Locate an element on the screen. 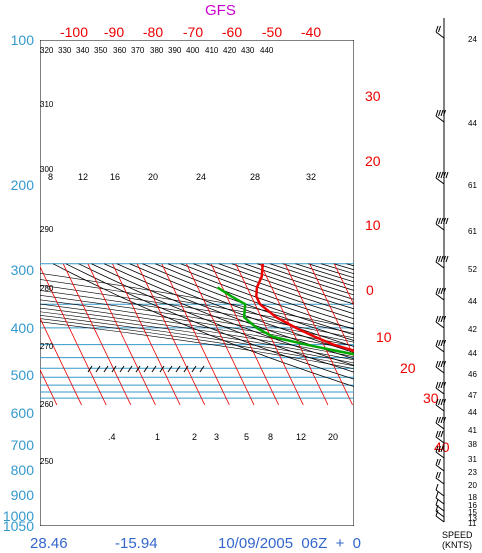 This screenshot has height=553, width=482. wind-speed-label: 20 is located at coordinates (472, 485).